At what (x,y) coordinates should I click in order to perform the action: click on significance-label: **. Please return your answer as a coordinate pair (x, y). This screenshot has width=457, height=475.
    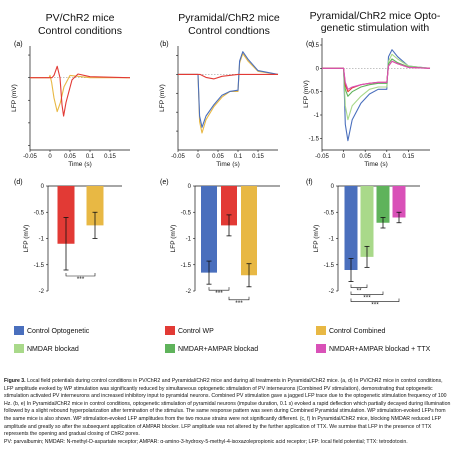
    Looking at the image, I should click on (359, 291).